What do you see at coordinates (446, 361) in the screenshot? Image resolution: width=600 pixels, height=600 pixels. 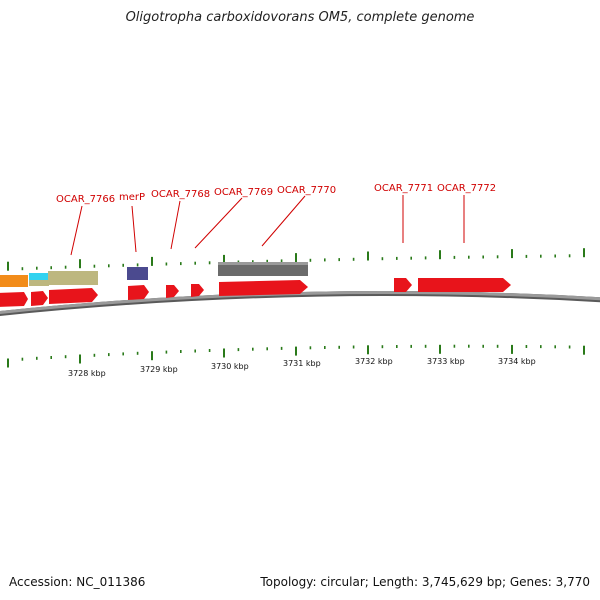 I see `kbp-label-3733: 3733 kbp` at bounding box center [446, 361].